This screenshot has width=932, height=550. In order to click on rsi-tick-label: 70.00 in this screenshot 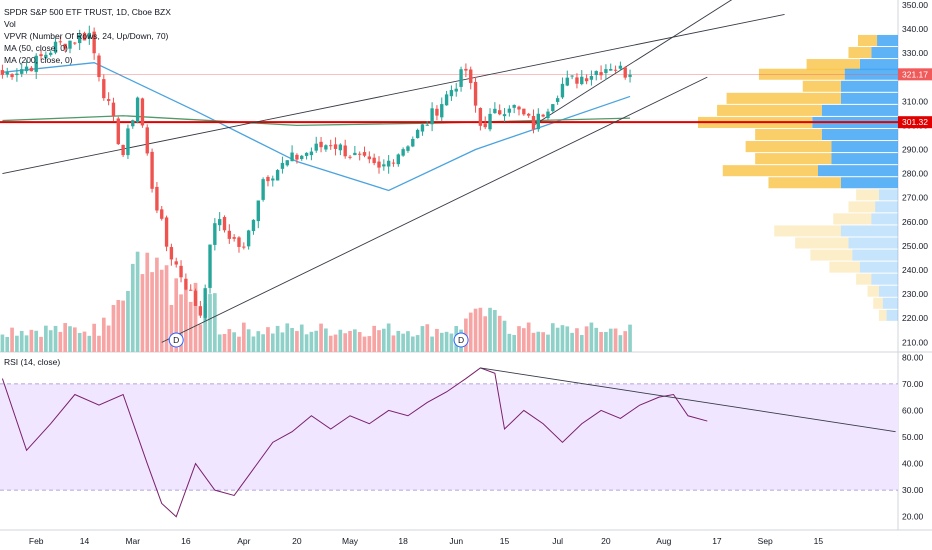, I will do `click(913, 384)`.